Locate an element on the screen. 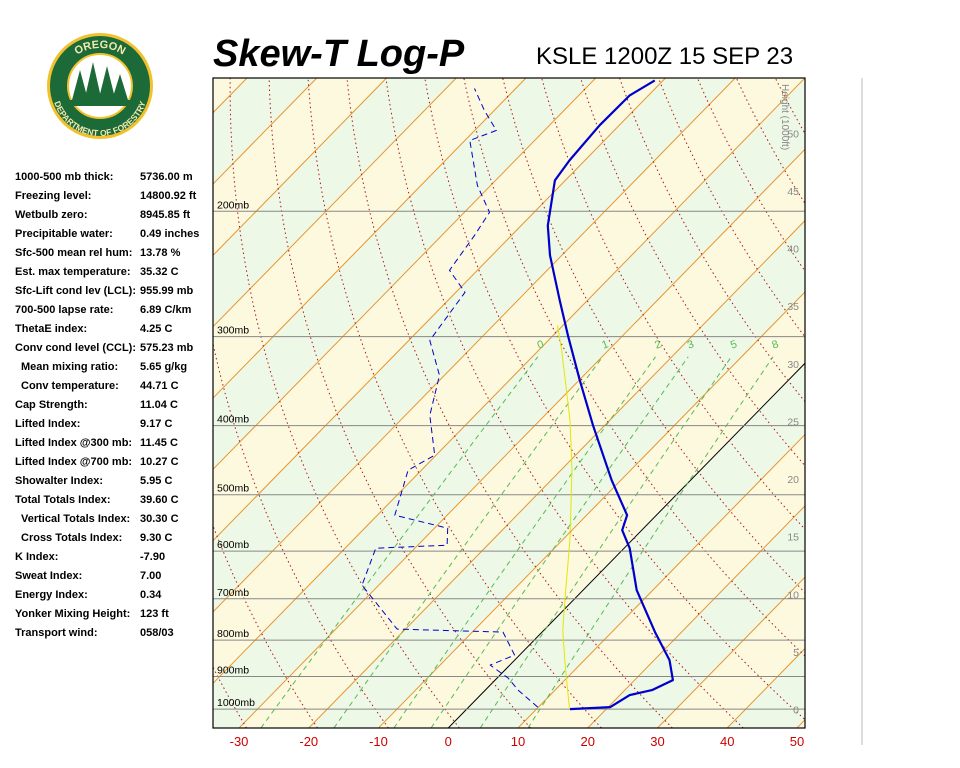  y-tick-label: 600mb is located at coordinates (233, 545).